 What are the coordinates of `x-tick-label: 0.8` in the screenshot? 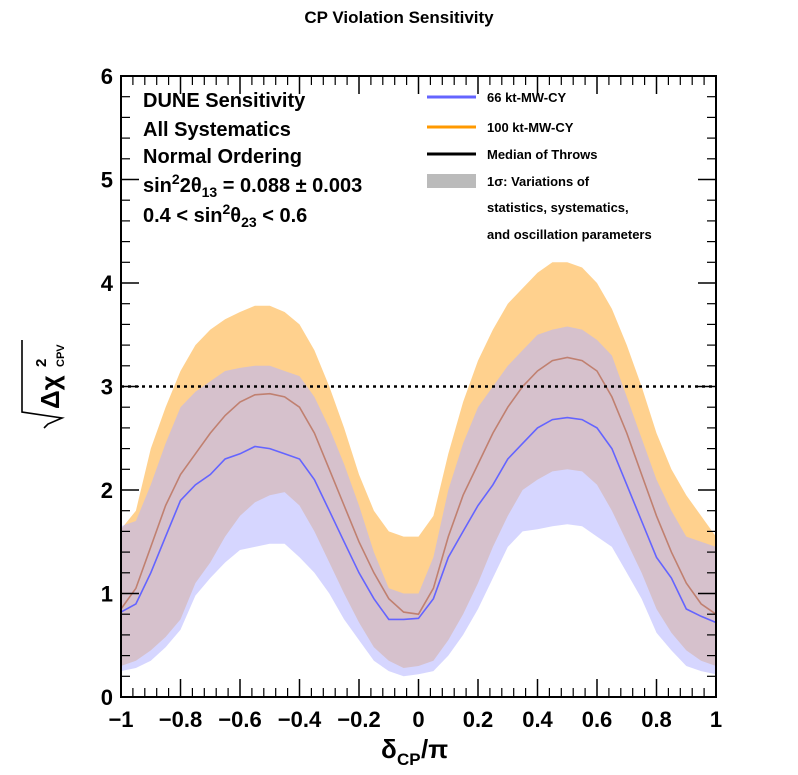 It's located at (656, 719).